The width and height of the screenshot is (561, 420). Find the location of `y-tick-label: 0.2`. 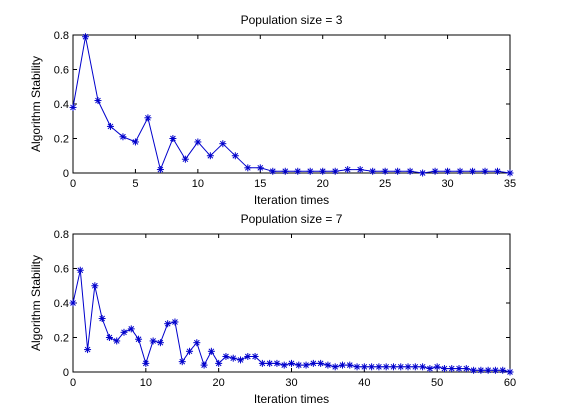

y-tick-label: 0.2 is located at coordinates (61, 339).